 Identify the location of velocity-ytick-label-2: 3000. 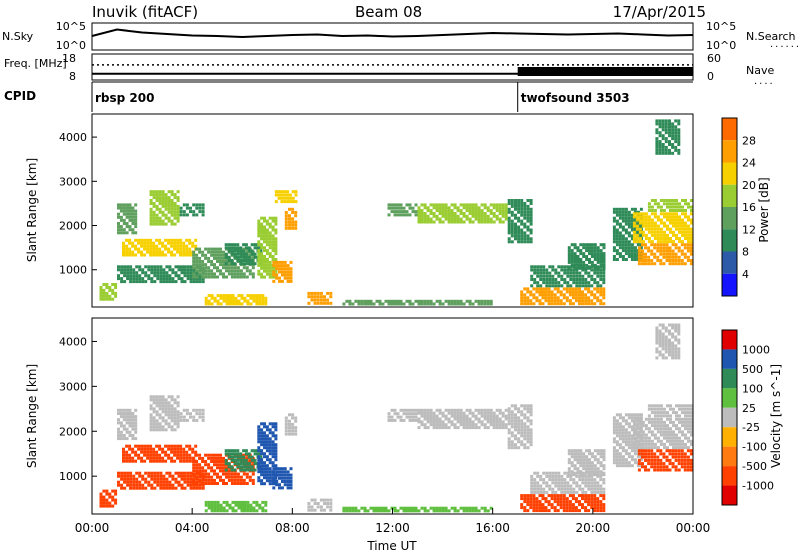
(73, 386).